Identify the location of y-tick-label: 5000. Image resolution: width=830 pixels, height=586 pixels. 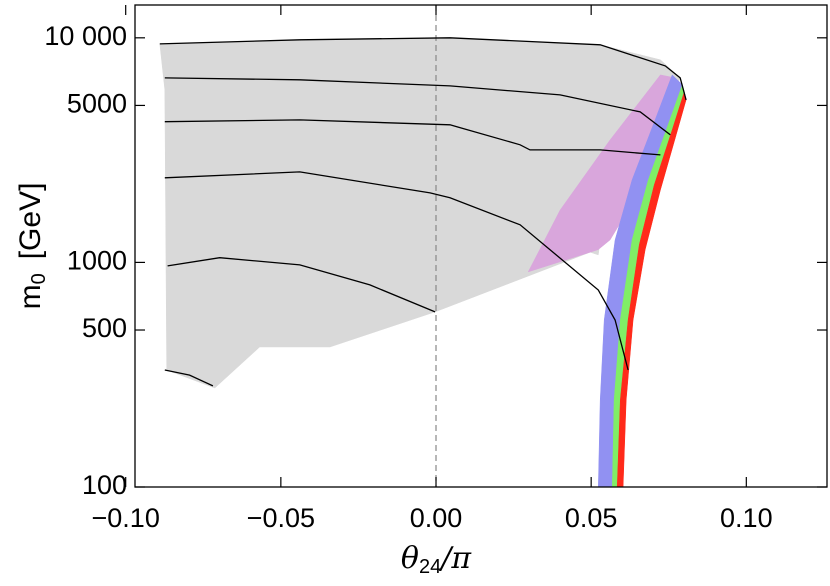
(97, 104).